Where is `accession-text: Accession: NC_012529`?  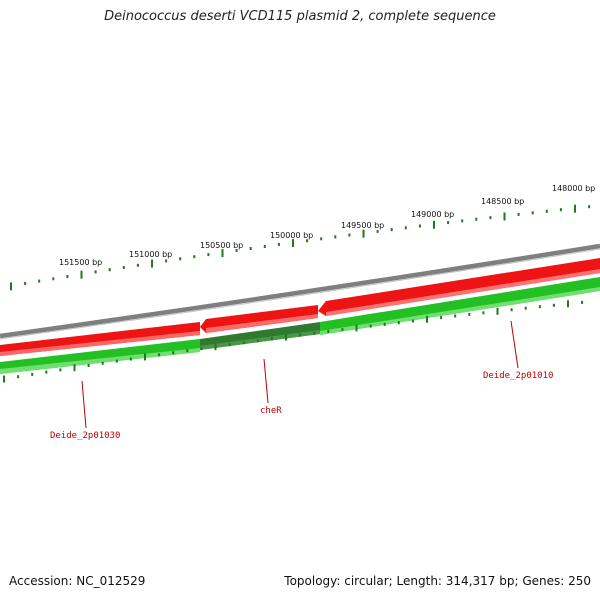 accession-text: Accession: NC_012529 is located at coordinates (77, 581).